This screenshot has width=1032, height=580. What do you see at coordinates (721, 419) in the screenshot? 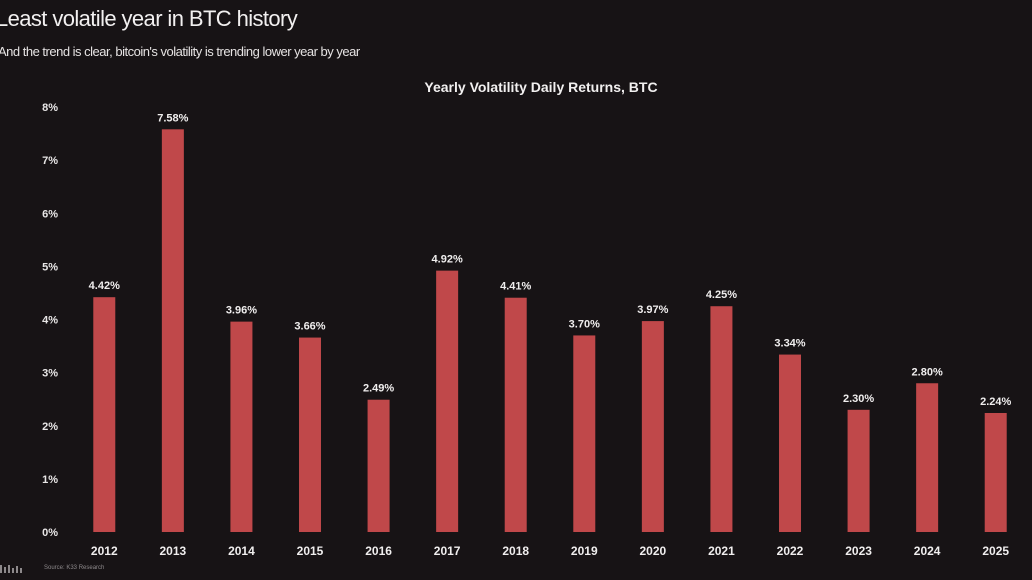
I see `bar-2021` at bounding box center [721, 419].